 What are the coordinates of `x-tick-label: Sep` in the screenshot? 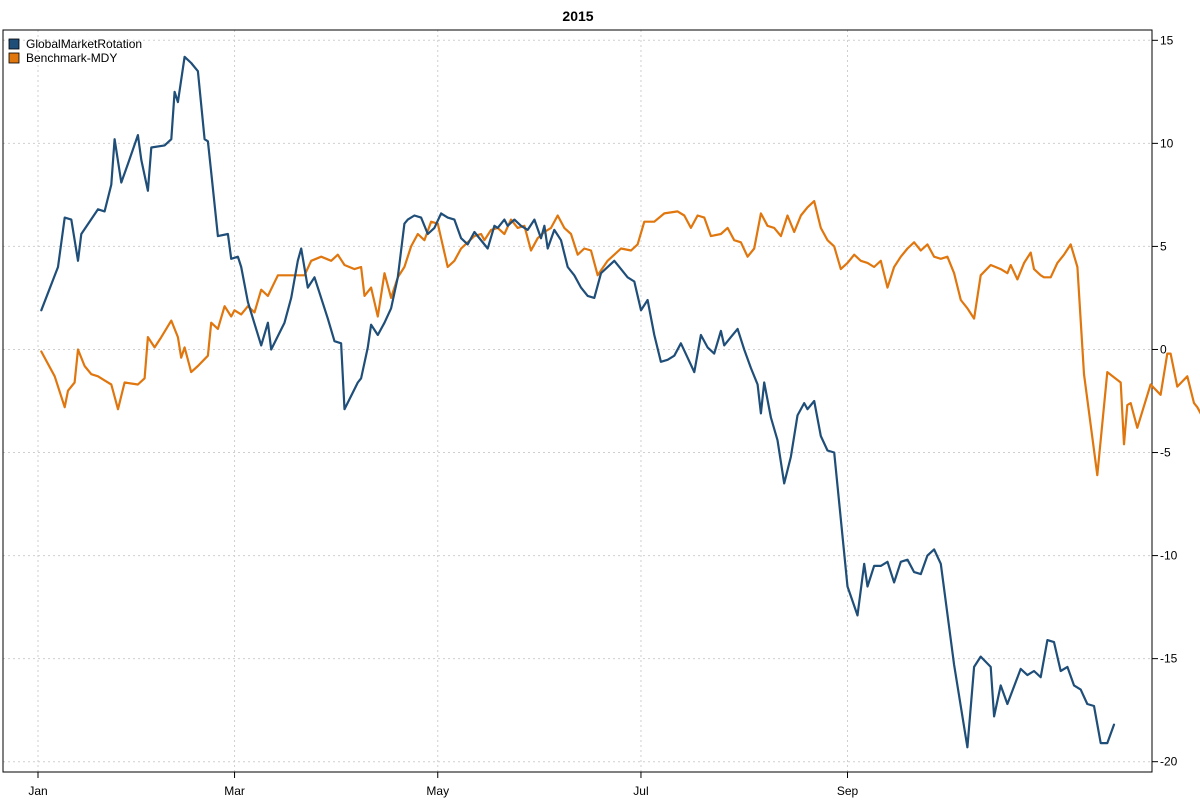 It's located at (848, 791).